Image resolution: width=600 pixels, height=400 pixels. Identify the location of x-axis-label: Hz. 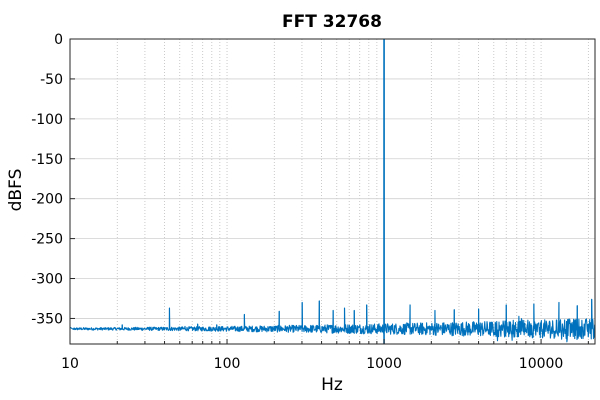
(332, 385).